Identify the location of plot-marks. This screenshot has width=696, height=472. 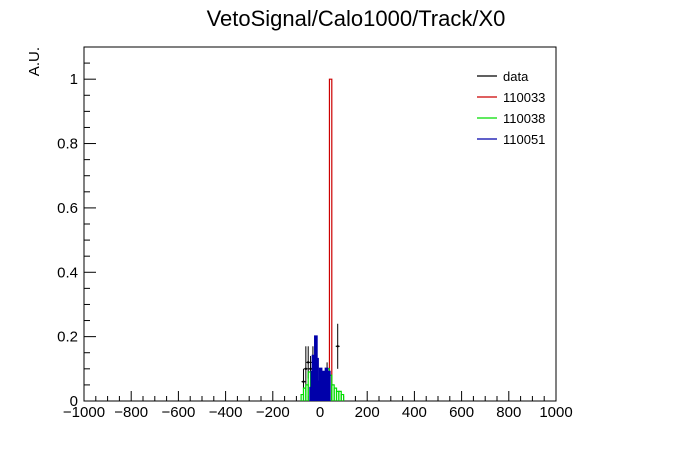
(322, 239).